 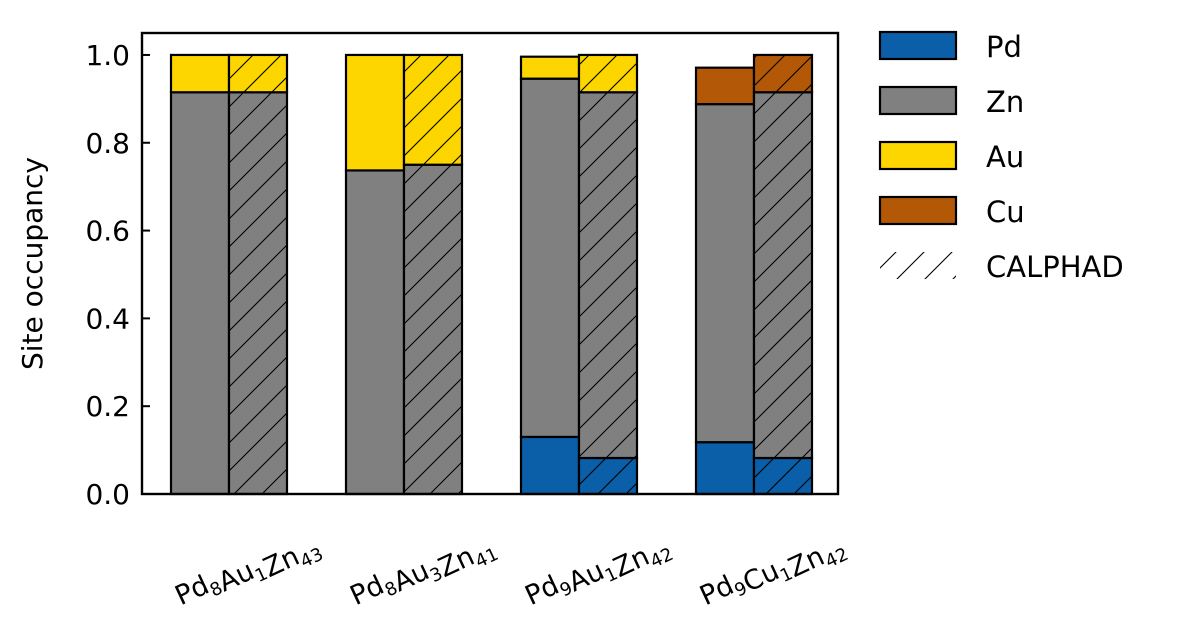 I want to click on legend-swatch-pd, so click(x=918, y=45).